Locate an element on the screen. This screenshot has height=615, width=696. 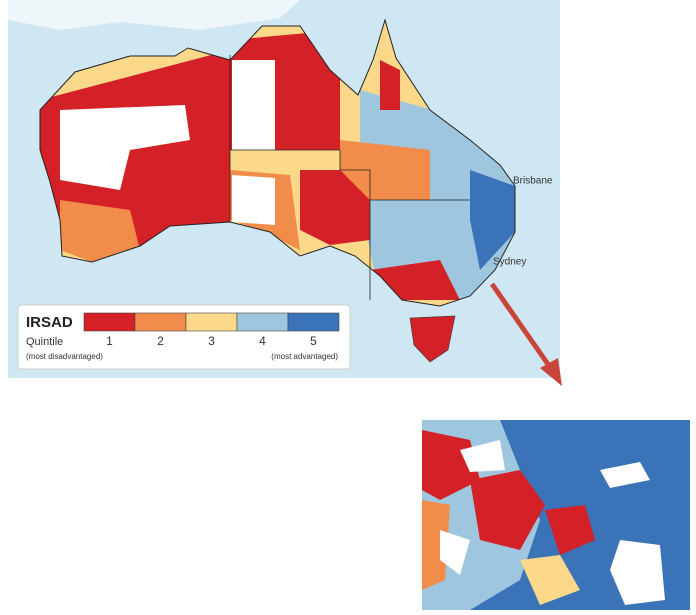
place-label: Brisbane is located at coordinates (533, 181).